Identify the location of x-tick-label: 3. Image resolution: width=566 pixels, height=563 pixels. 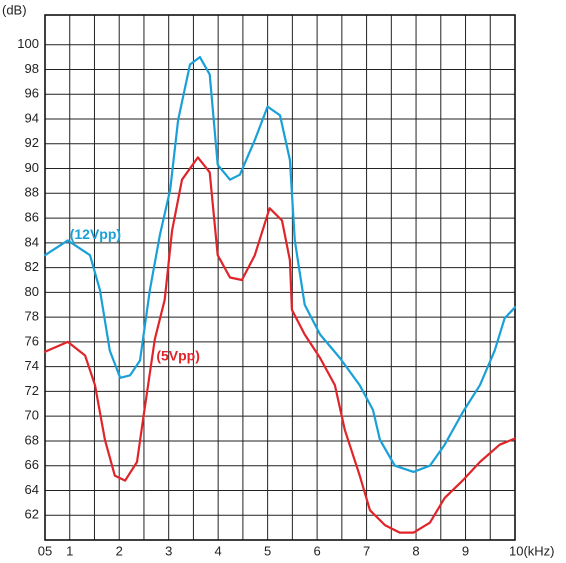
(168, 550).